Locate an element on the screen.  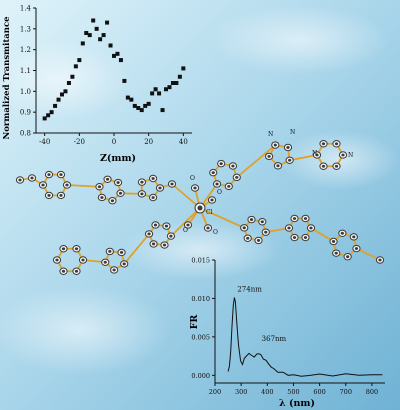
z-scan-x-axis-label: Z(mm) is located at coordinates (118, 158).